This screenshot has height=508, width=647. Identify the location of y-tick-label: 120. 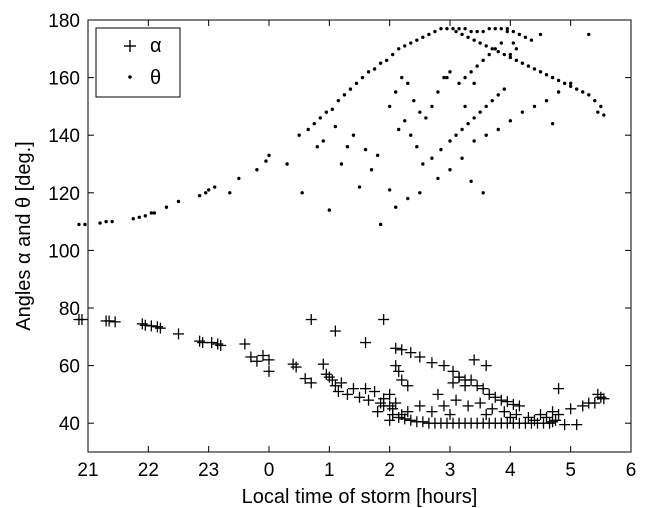
(64, 194).